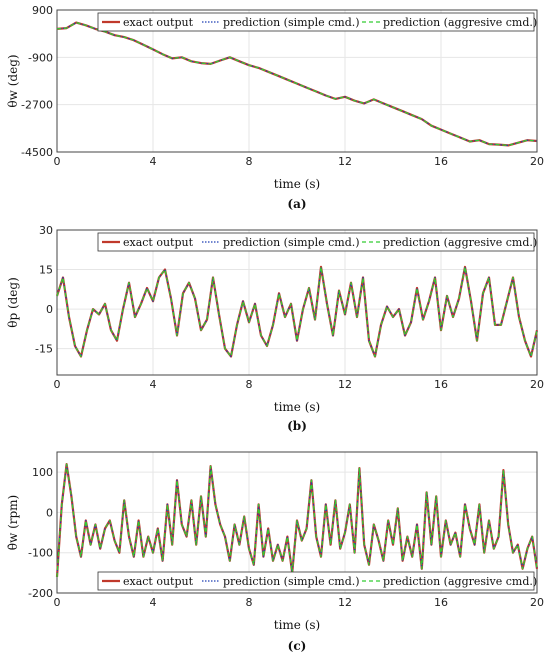 The width and height of the screenshot is (550, 658). Describe the element at coordinates (13, 80) in the screenshot. I see `y-axis-label: θw (deg)` at that location.